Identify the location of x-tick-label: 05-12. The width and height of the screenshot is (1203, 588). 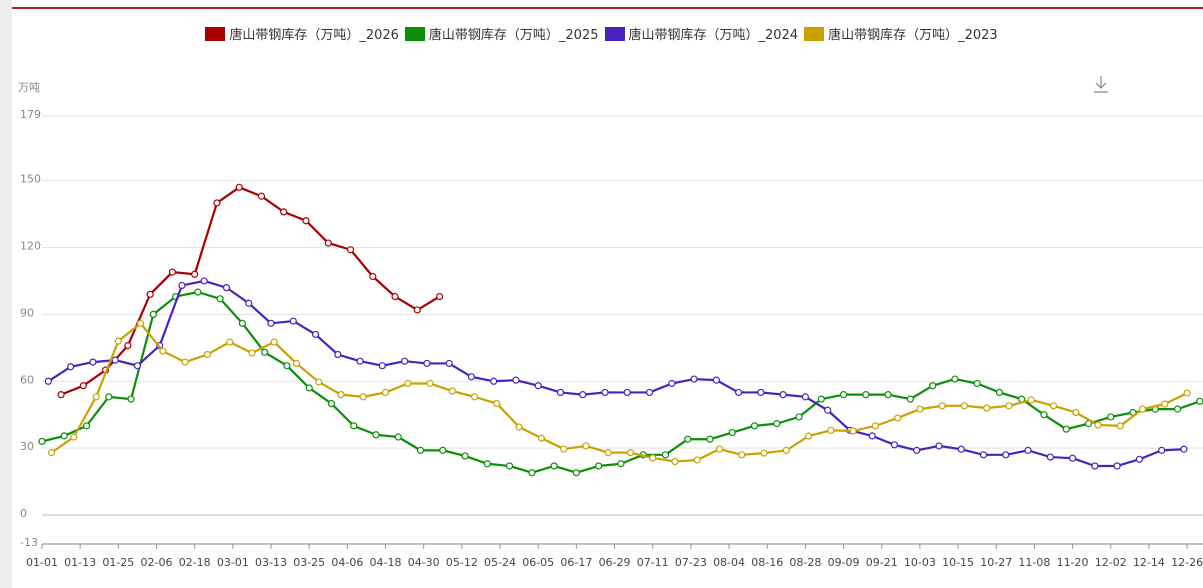
(462, 562).